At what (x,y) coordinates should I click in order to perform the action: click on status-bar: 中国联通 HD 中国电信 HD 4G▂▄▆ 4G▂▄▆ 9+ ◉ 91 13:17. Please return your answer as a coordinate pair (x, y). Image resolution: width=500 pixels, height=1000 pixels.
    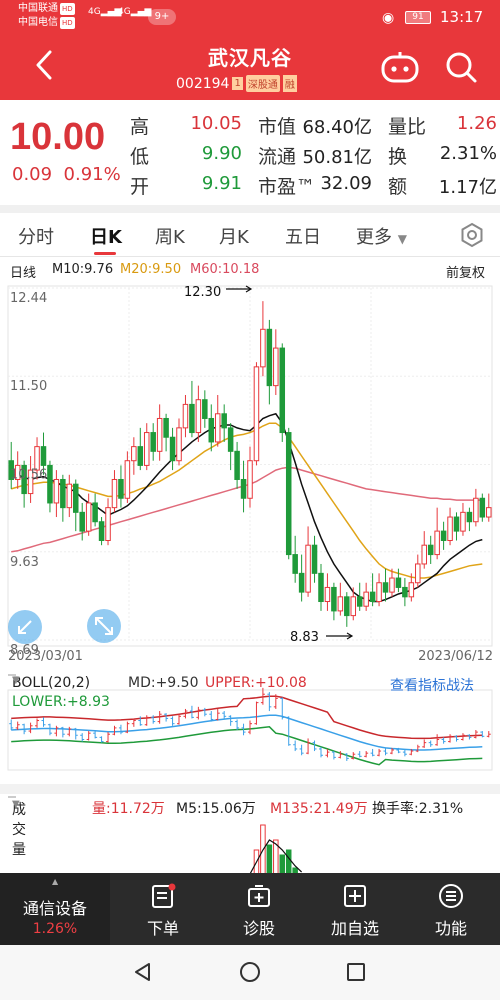
    Looking at the image, I should click on (250, 17).